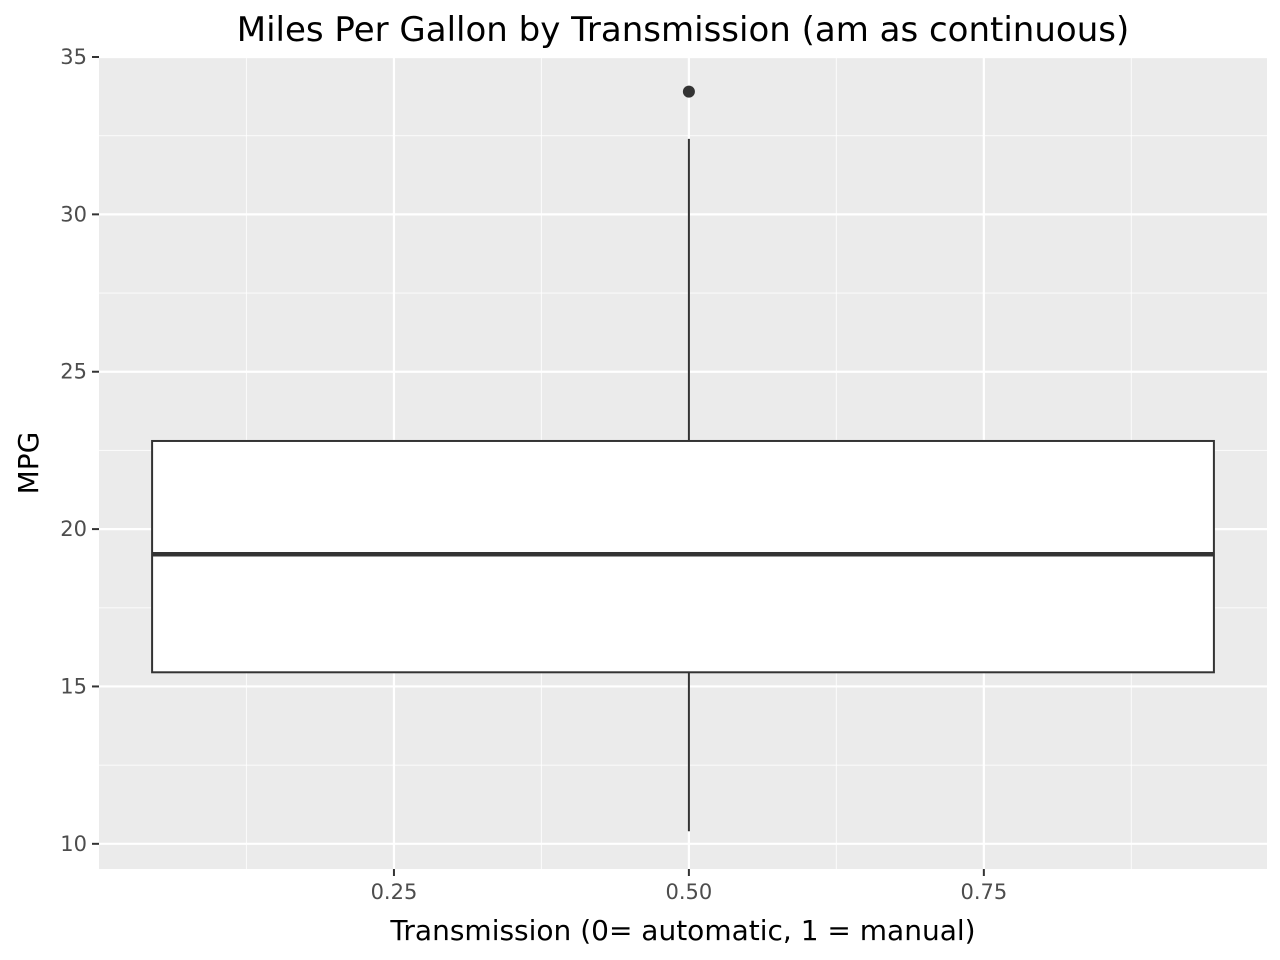  I want to click on y-tick-label: 20, so click(73, 529).